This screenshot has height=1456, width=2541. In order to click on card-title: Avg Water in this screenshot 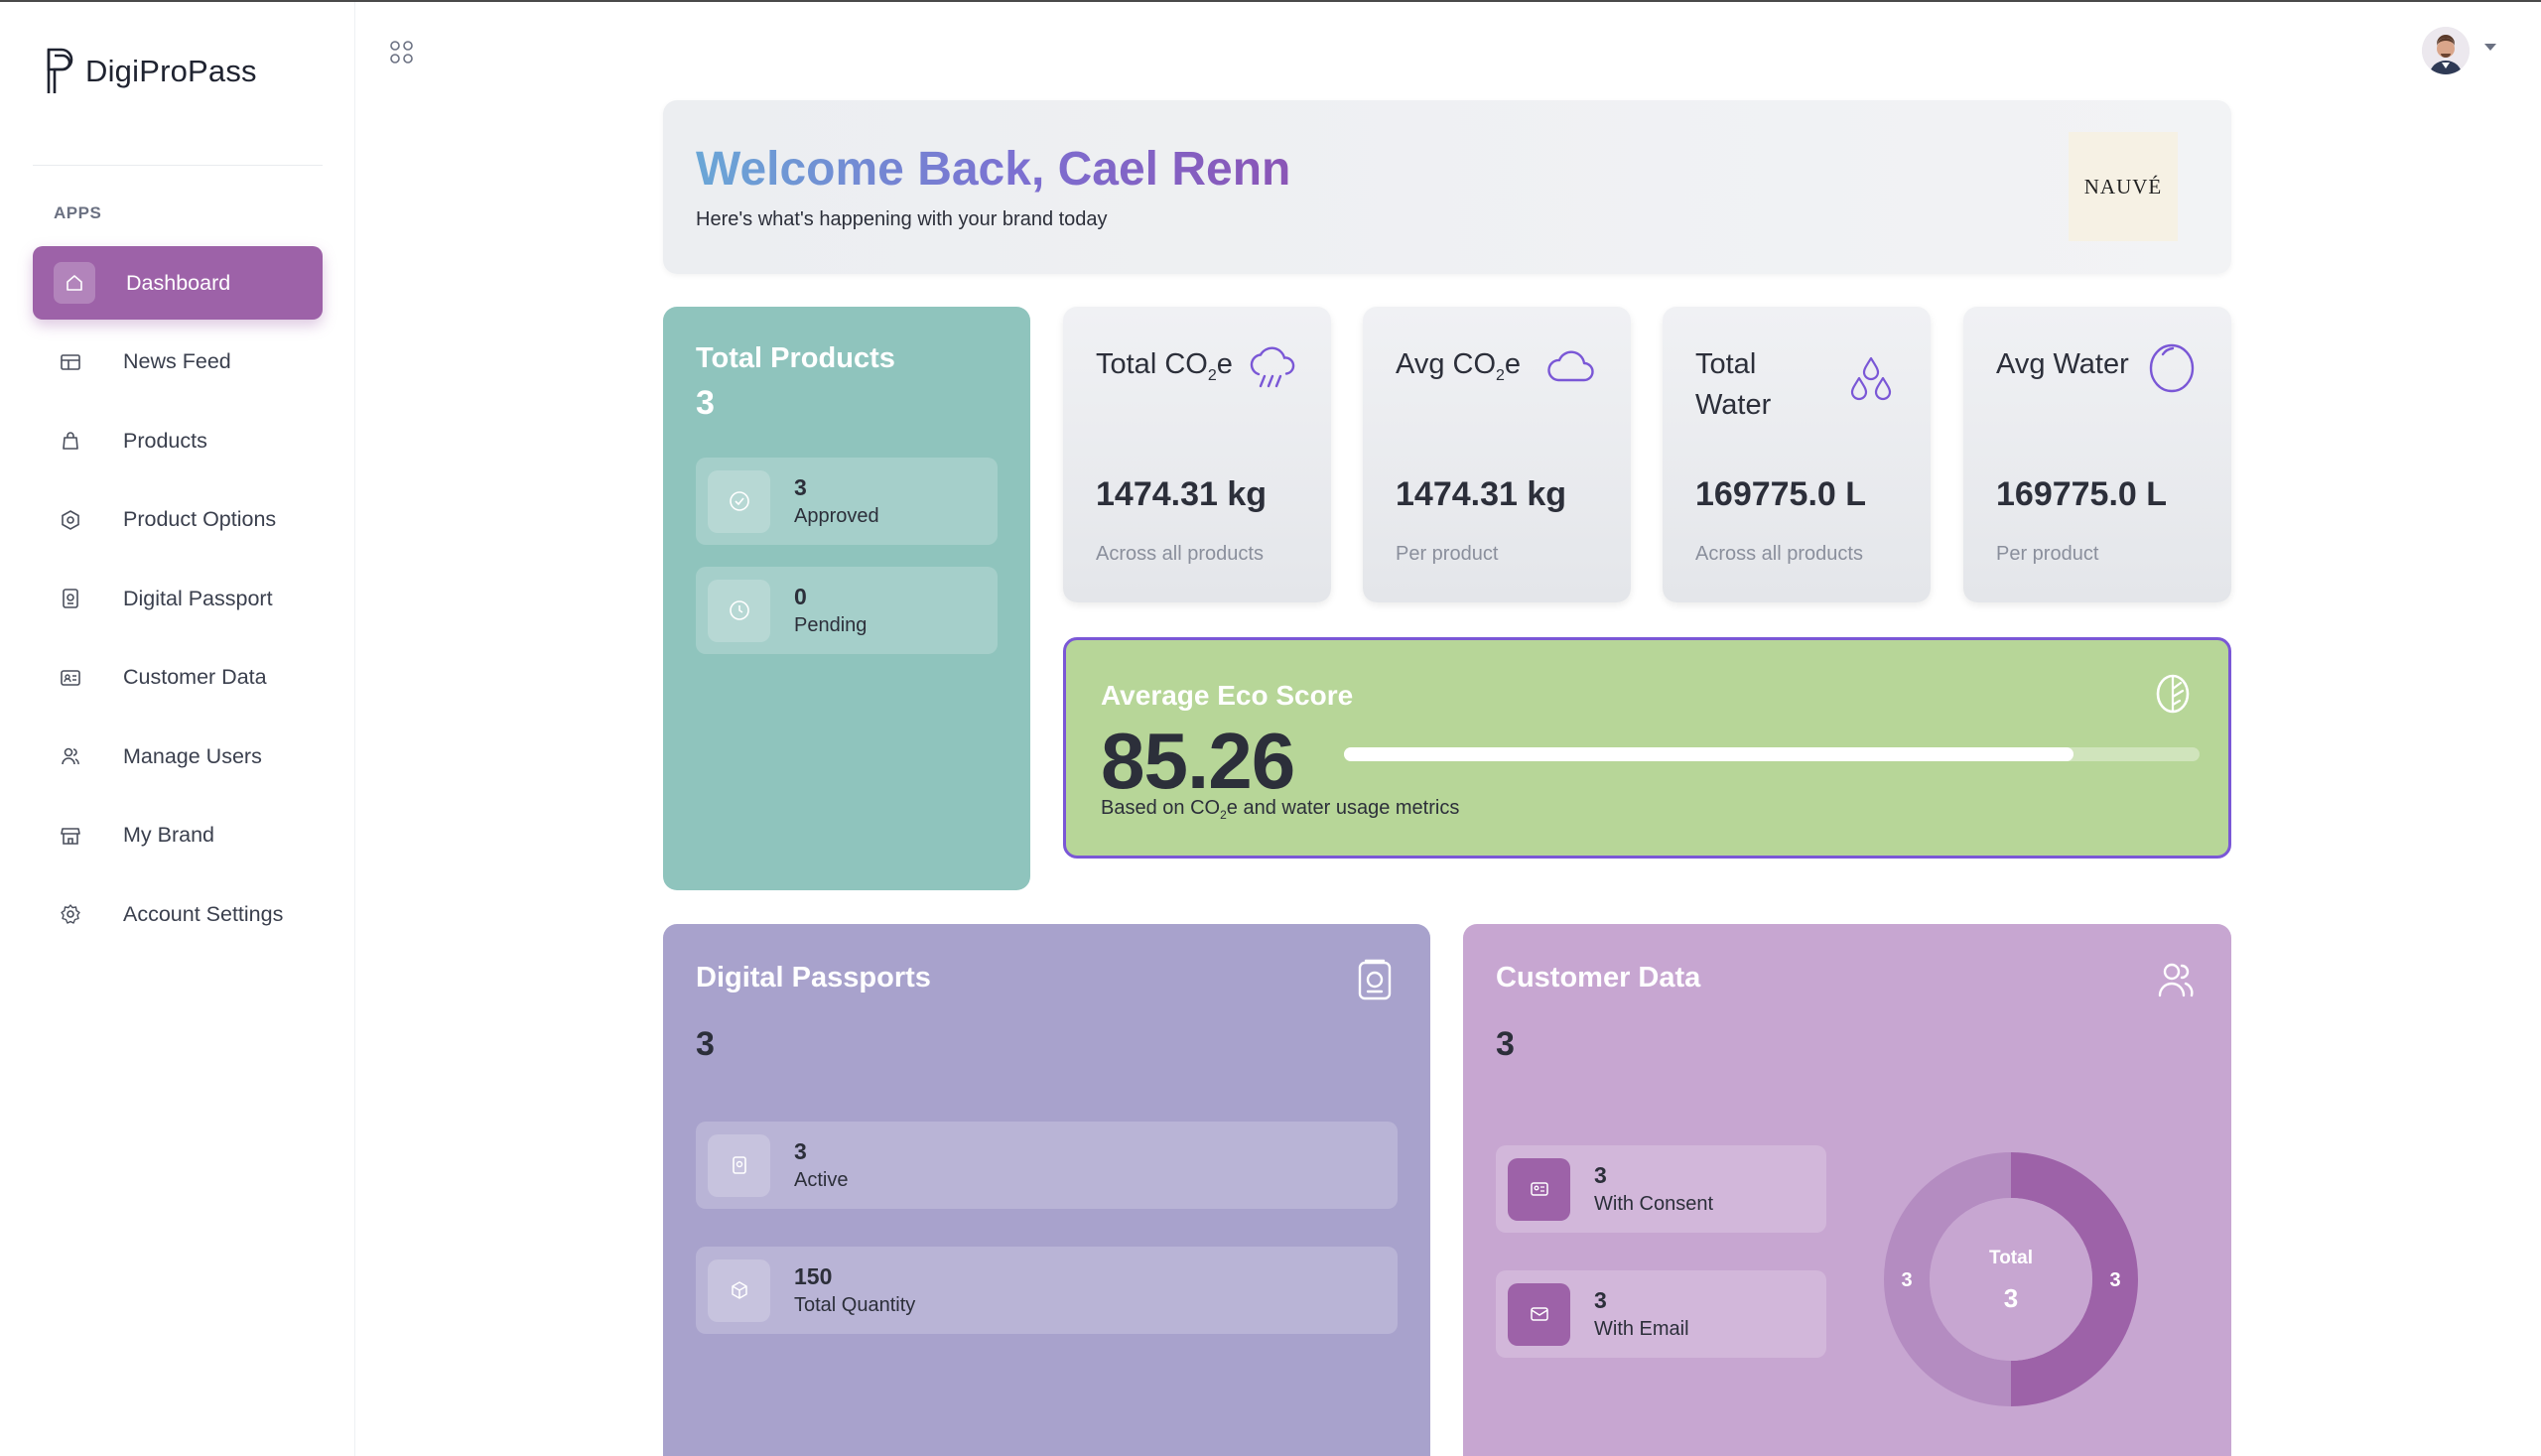, I will do `click(2062, 364)`.